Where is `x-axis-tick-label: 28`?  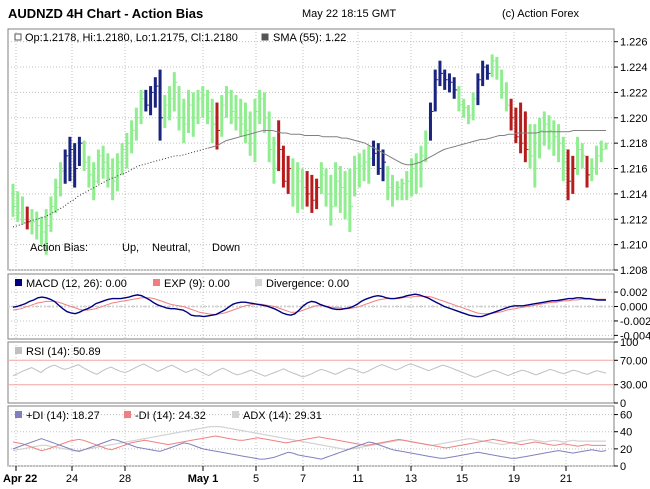
x-axis-tick-label: 28 is located at coordinates (125, 479).